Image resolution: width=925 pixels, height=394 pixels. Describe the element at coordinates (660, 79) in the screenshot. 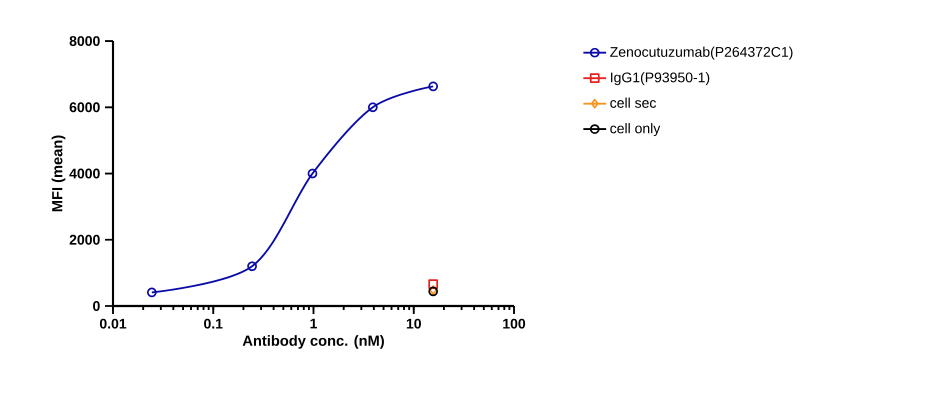

I see `legend-label: IgG1(P93950-1)` at that location.